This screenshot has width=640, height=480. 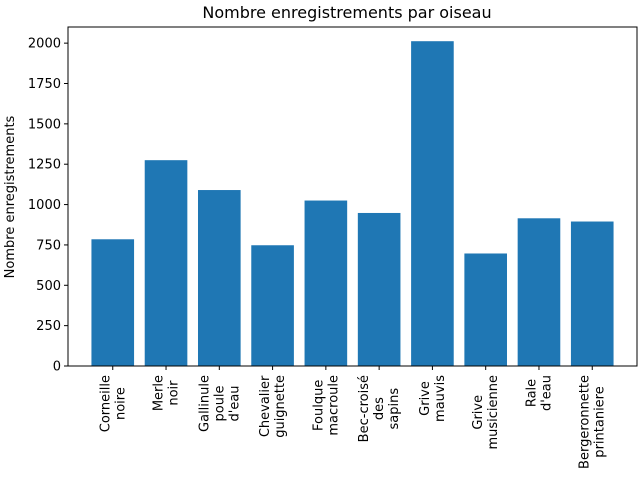 I want to click on x-tick-label-line: Gallinule, so click(x=204, y=403).